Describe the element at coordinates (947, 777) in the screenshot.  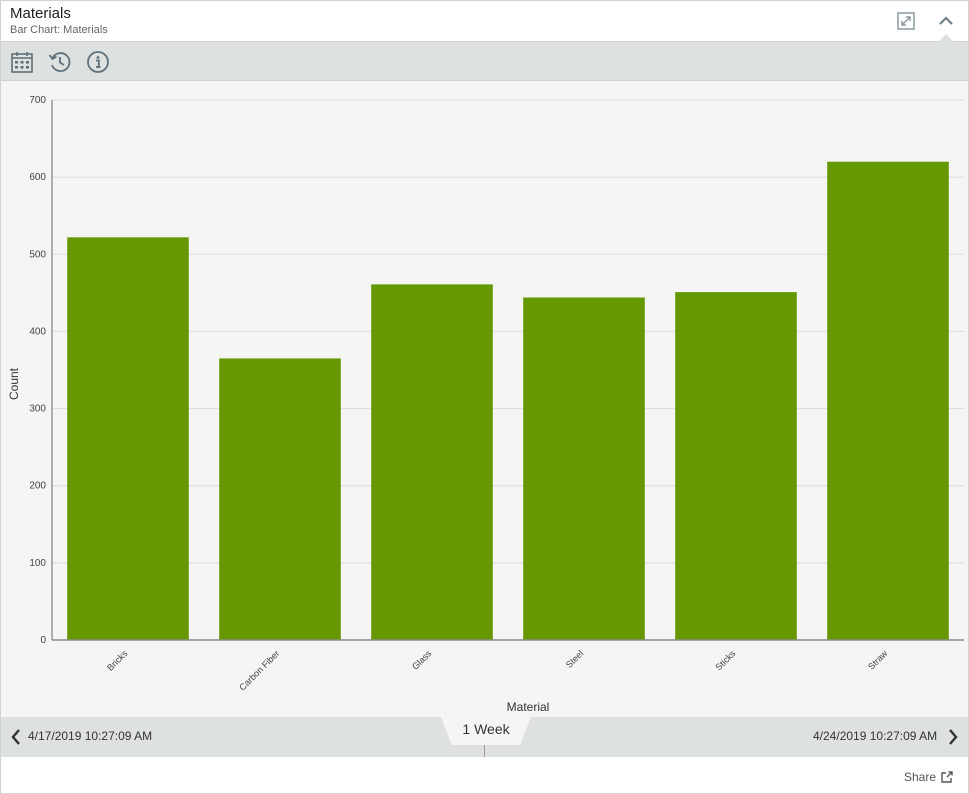
I see `share-icon` at that location.